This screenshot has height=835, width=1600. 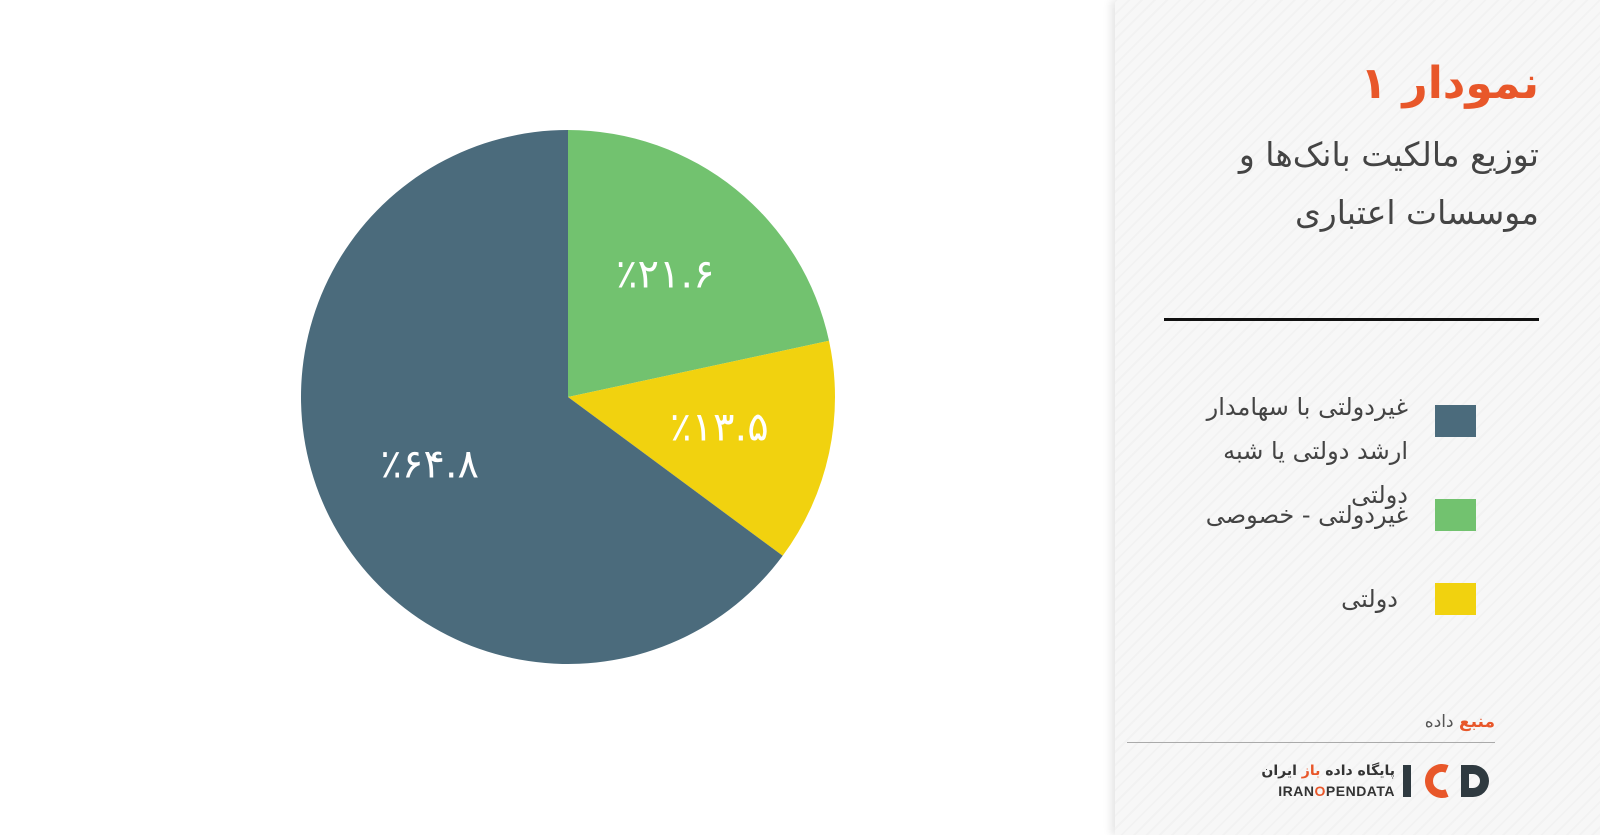 What do you see at coordinates (1336, 791) in the screenshot?
I see `logo-text-english: IRANOPENDATA` at bounding box center [1336, 791].